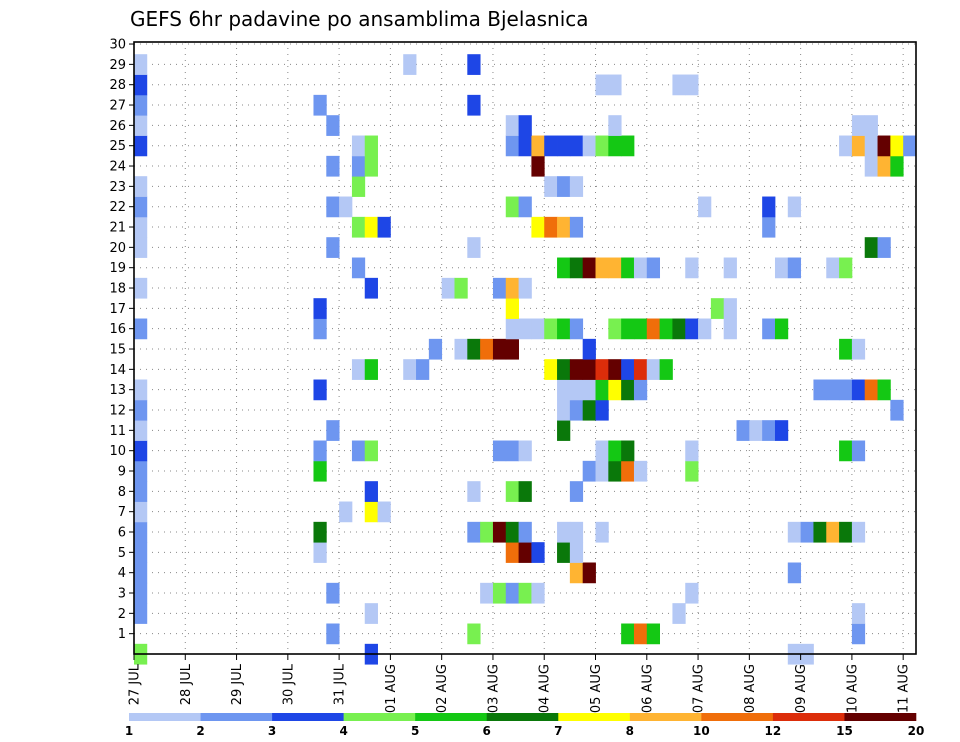  What do you see at coordinates (630, 731) in the screenshot?
I see `colorbar-label: 8` at bounding box center [630, 731].